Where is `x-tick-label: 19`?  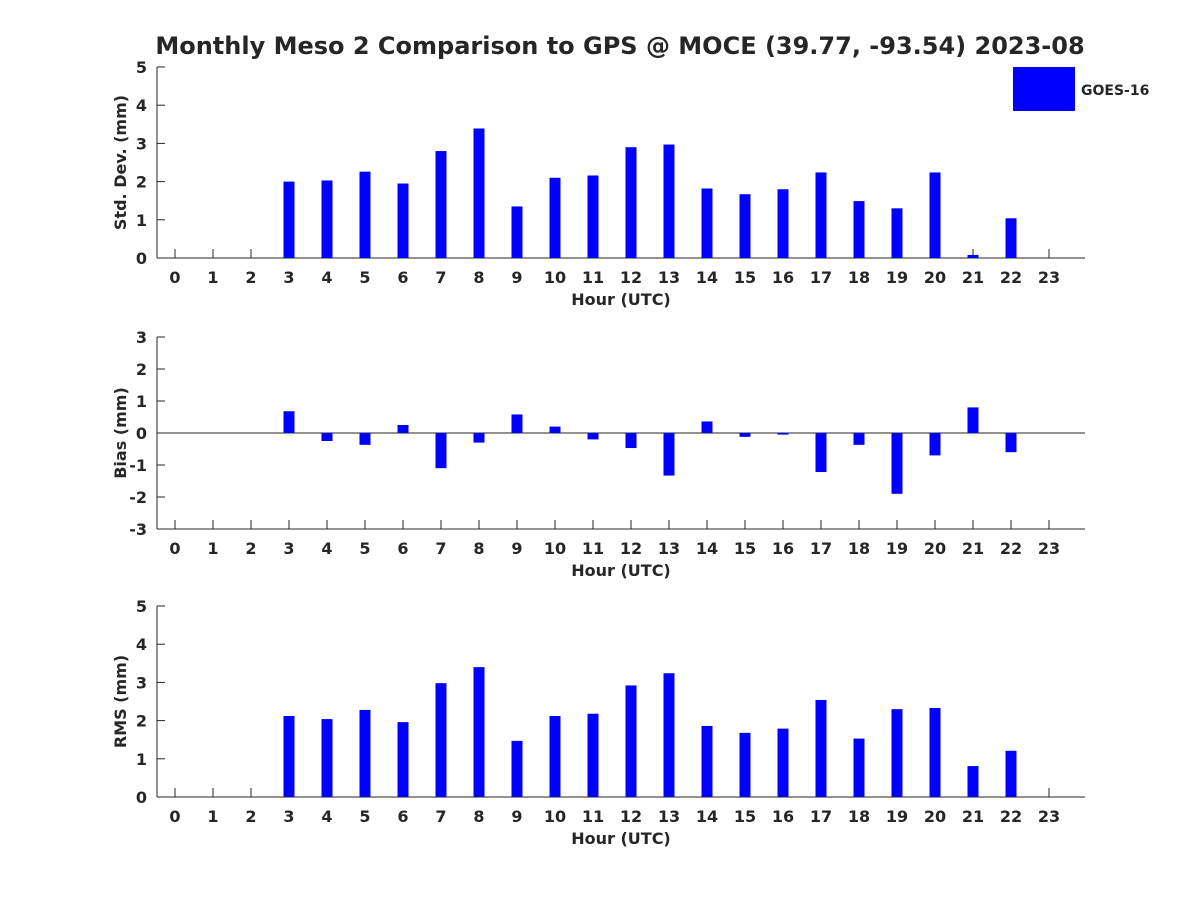
x-tick-label: 19 is located at coordinates (897, 816).